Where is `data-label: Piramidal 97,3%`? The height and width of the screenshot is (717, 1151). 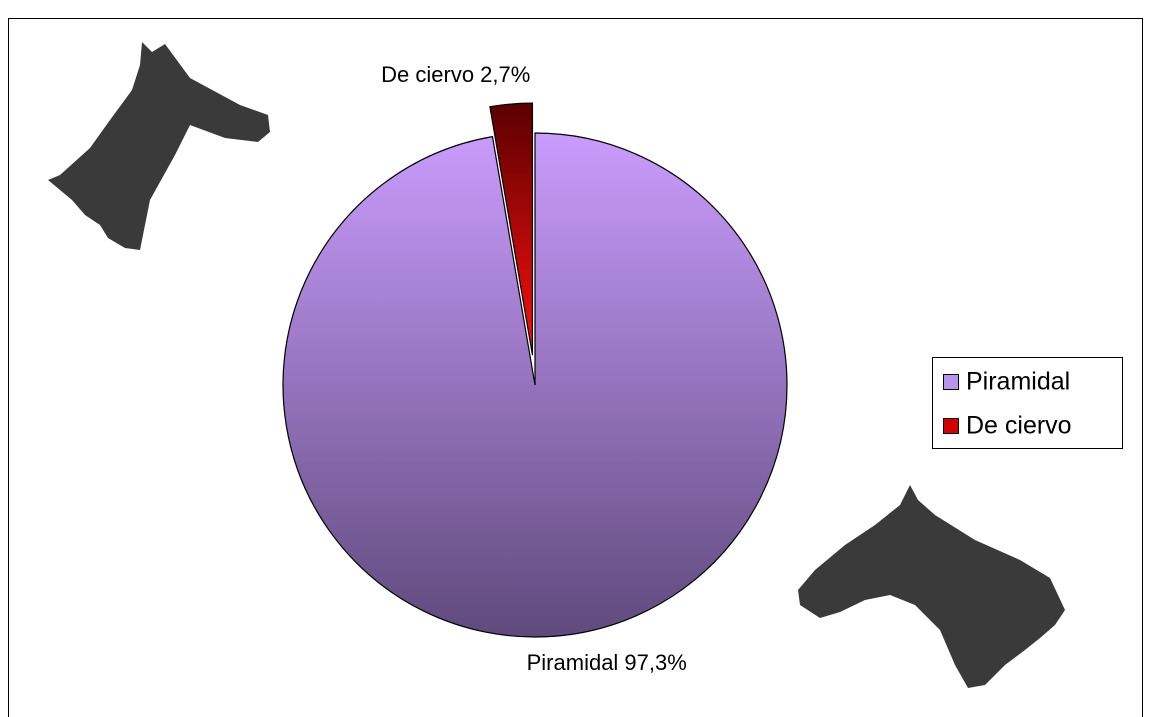
data-label: Piramidal 97,3% is located at coordinates (607, 662).